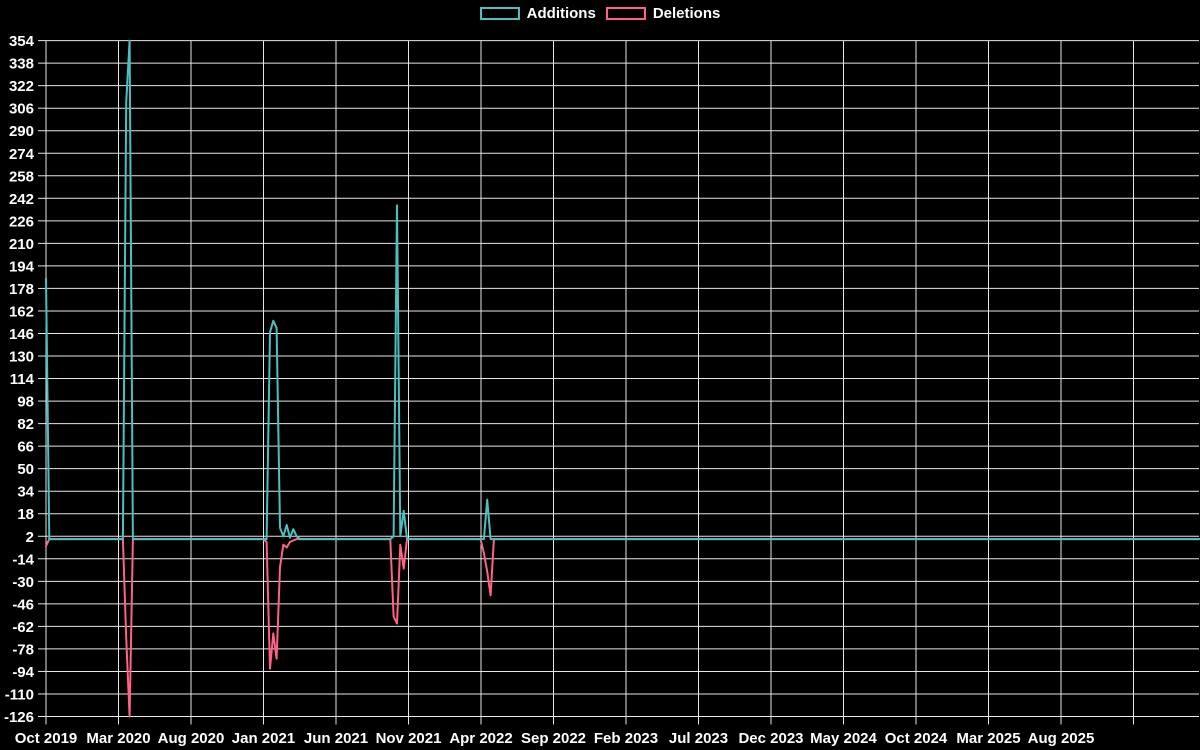 The width and height of the screenshot is (1200, 750). Describe the element at coordinates (191, 738) in the screenshot. I see `x-axis-label: Aug 2020` at that location.